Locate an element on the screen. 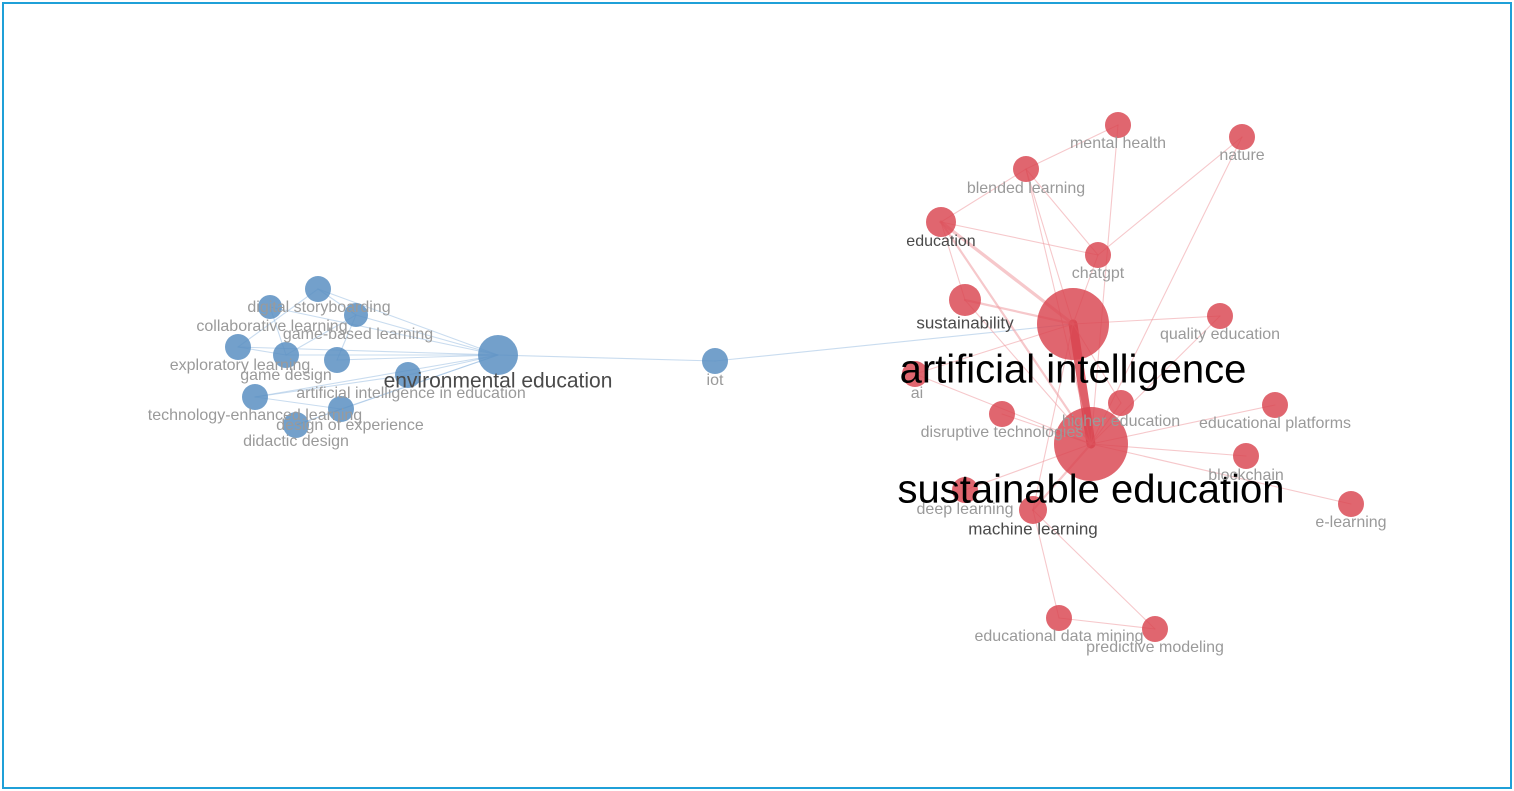  label-game-based-learning: game-based learning is located at coordinates (358, 334).